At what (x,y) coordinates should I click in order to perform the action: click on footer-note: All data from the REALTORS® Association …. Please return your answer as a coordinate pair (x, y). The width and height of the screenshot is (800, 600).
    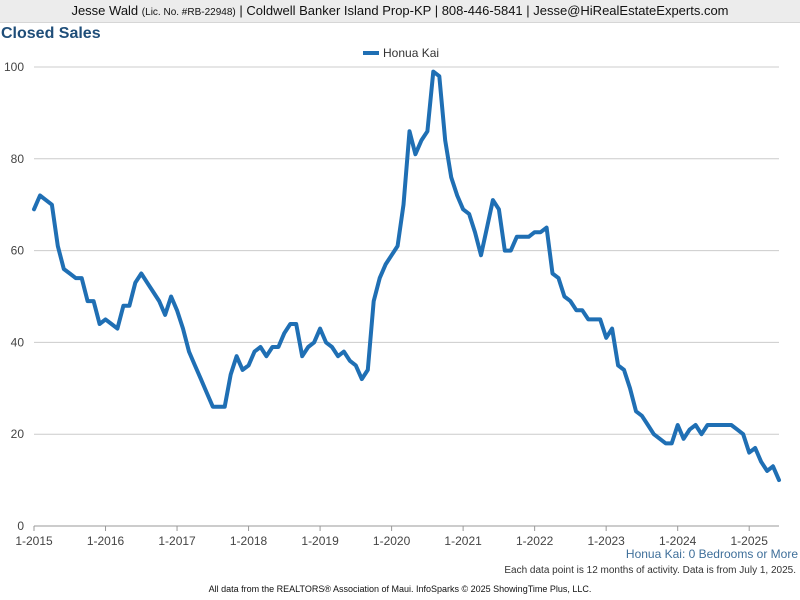
    Looking at the image, I should click on (400, 589).